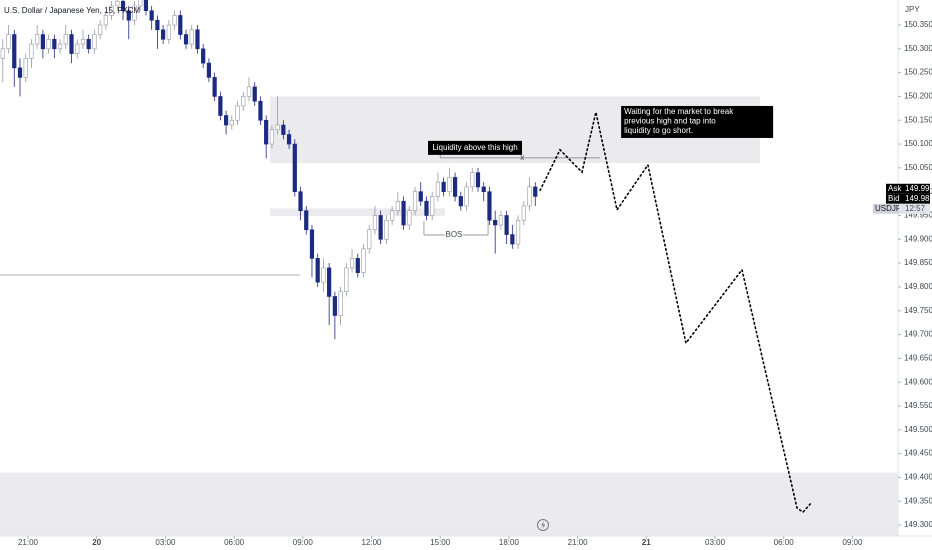 The image size is (932, 550). Describe the element at coordinates (578, 542) in the screenshot. I see `x-tick-label: 21:00` at that location.